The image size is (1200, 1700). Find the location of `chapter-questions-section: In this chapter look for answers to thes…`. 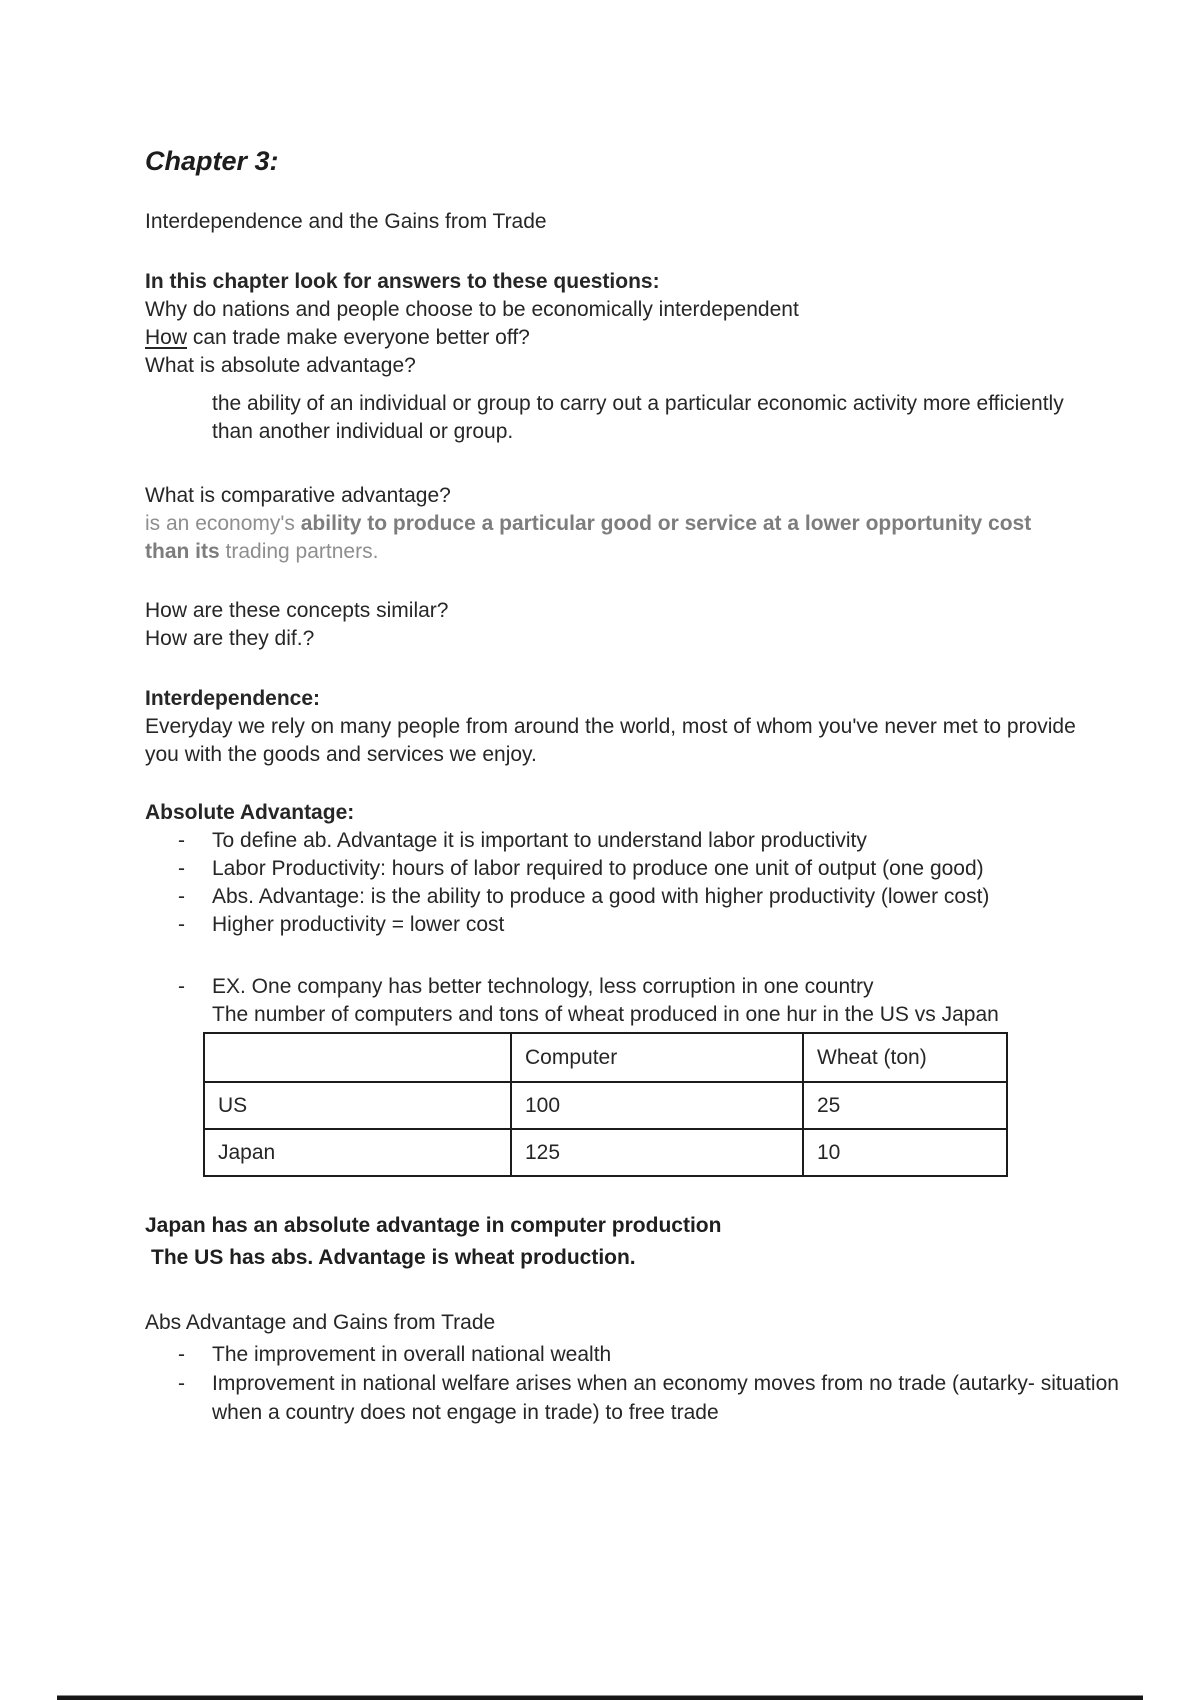

chapter-questions-section: In this chapter look for answers to thes… is located at coordinates (635, 324).